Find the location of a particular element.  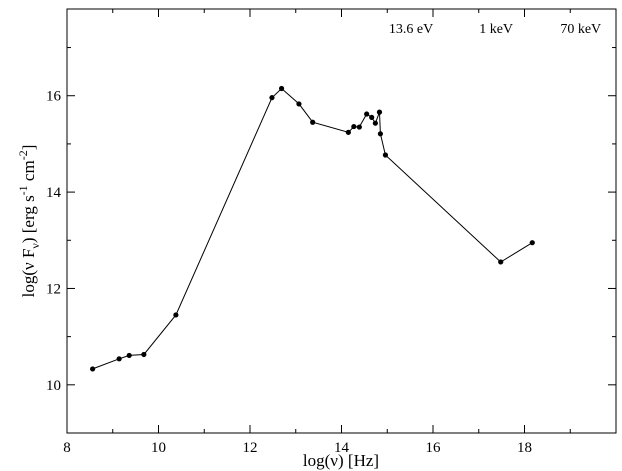

y-tick-label: 12 is located at coordinates (53, 289).